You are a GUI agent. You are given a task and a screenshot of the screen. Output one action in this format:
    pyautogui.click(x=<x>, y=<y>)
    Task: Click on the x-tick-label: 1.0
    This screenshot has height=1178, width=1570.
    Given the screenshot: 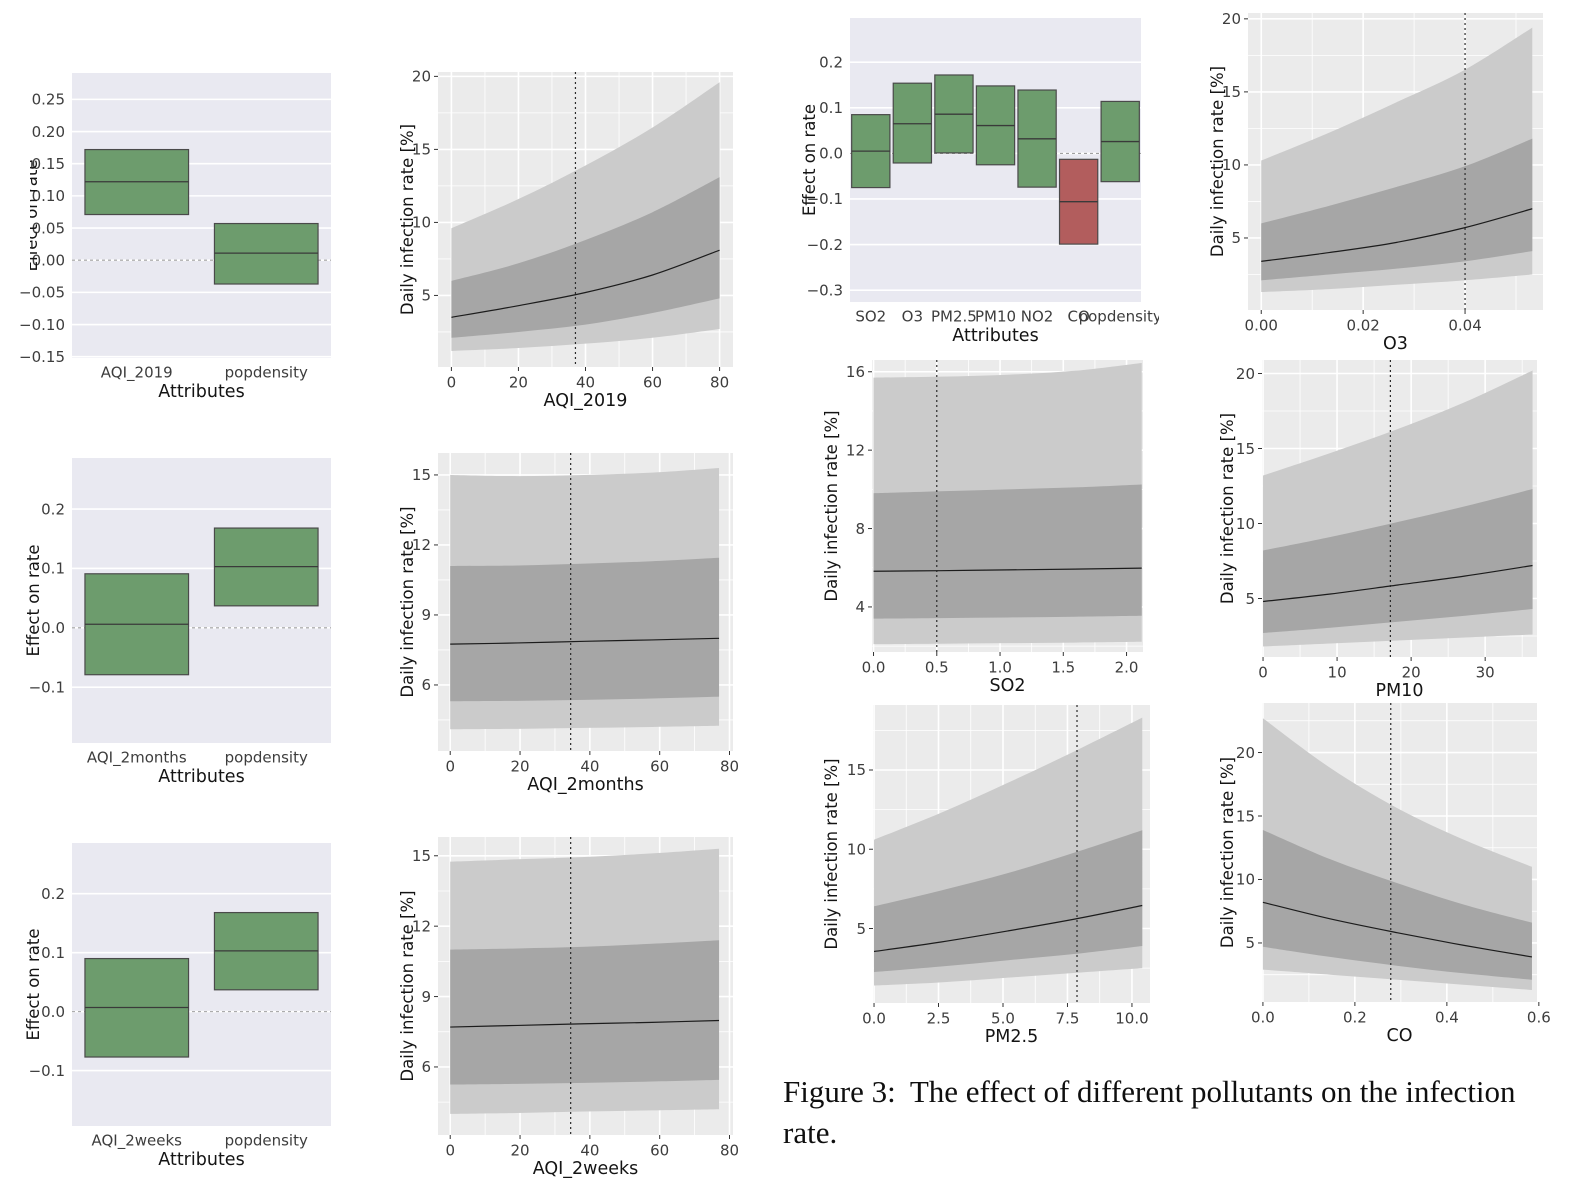 What is the action you would take?
    pyautogui.click(x=1000, y=667)
    